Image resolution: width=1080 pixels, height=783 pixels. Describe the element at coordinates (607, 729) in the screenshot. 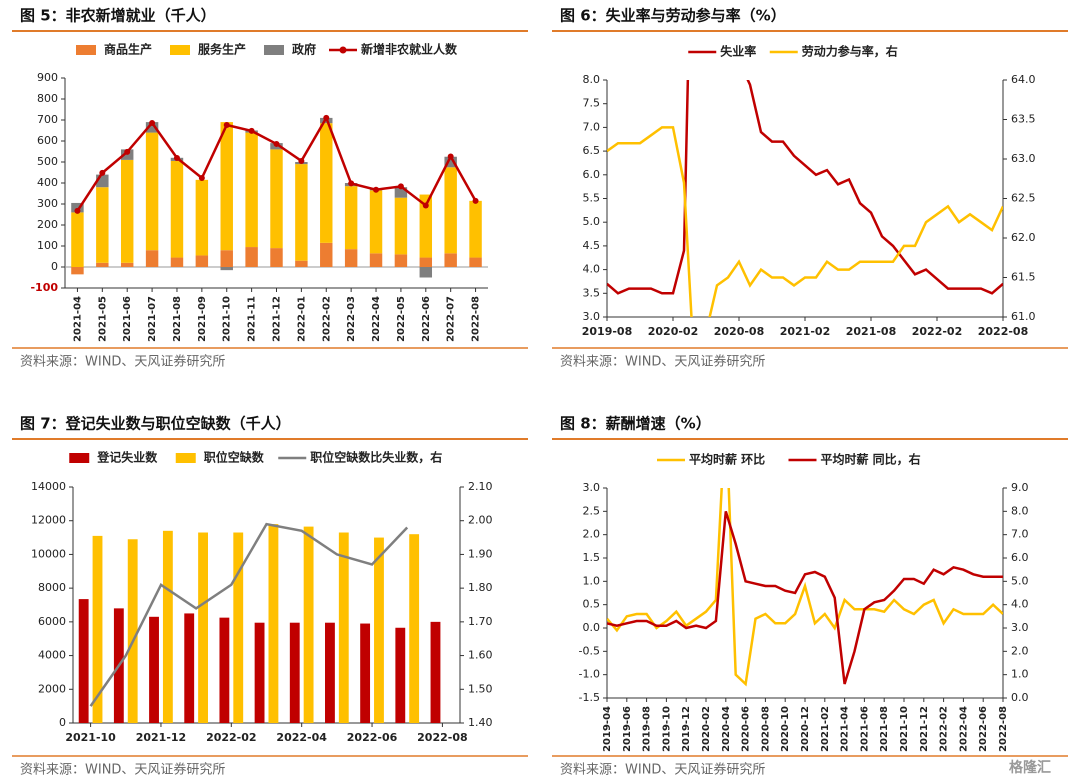

I see `x-tick-label: 2019-04` at that location.